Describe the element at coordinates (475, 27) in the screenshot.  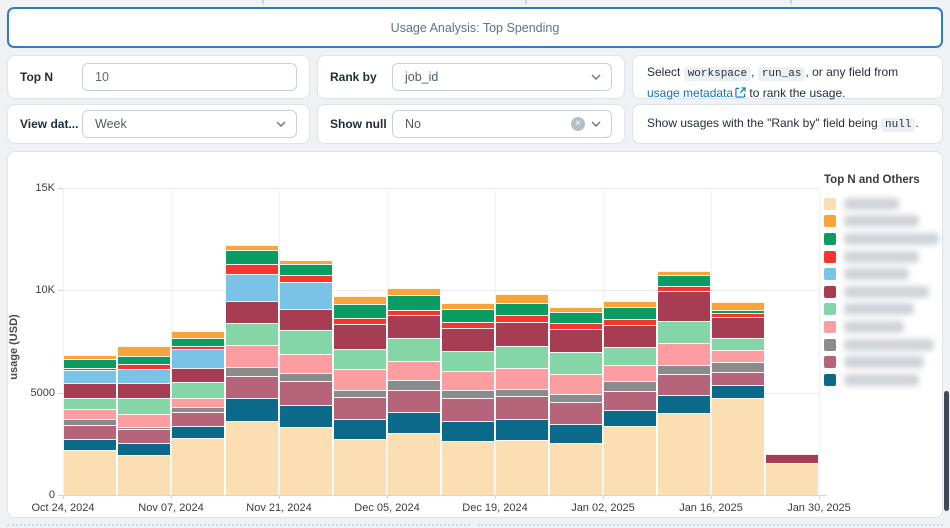
I see `dashboard-header-widget: Usage Analysis: Top Spending` at that location.